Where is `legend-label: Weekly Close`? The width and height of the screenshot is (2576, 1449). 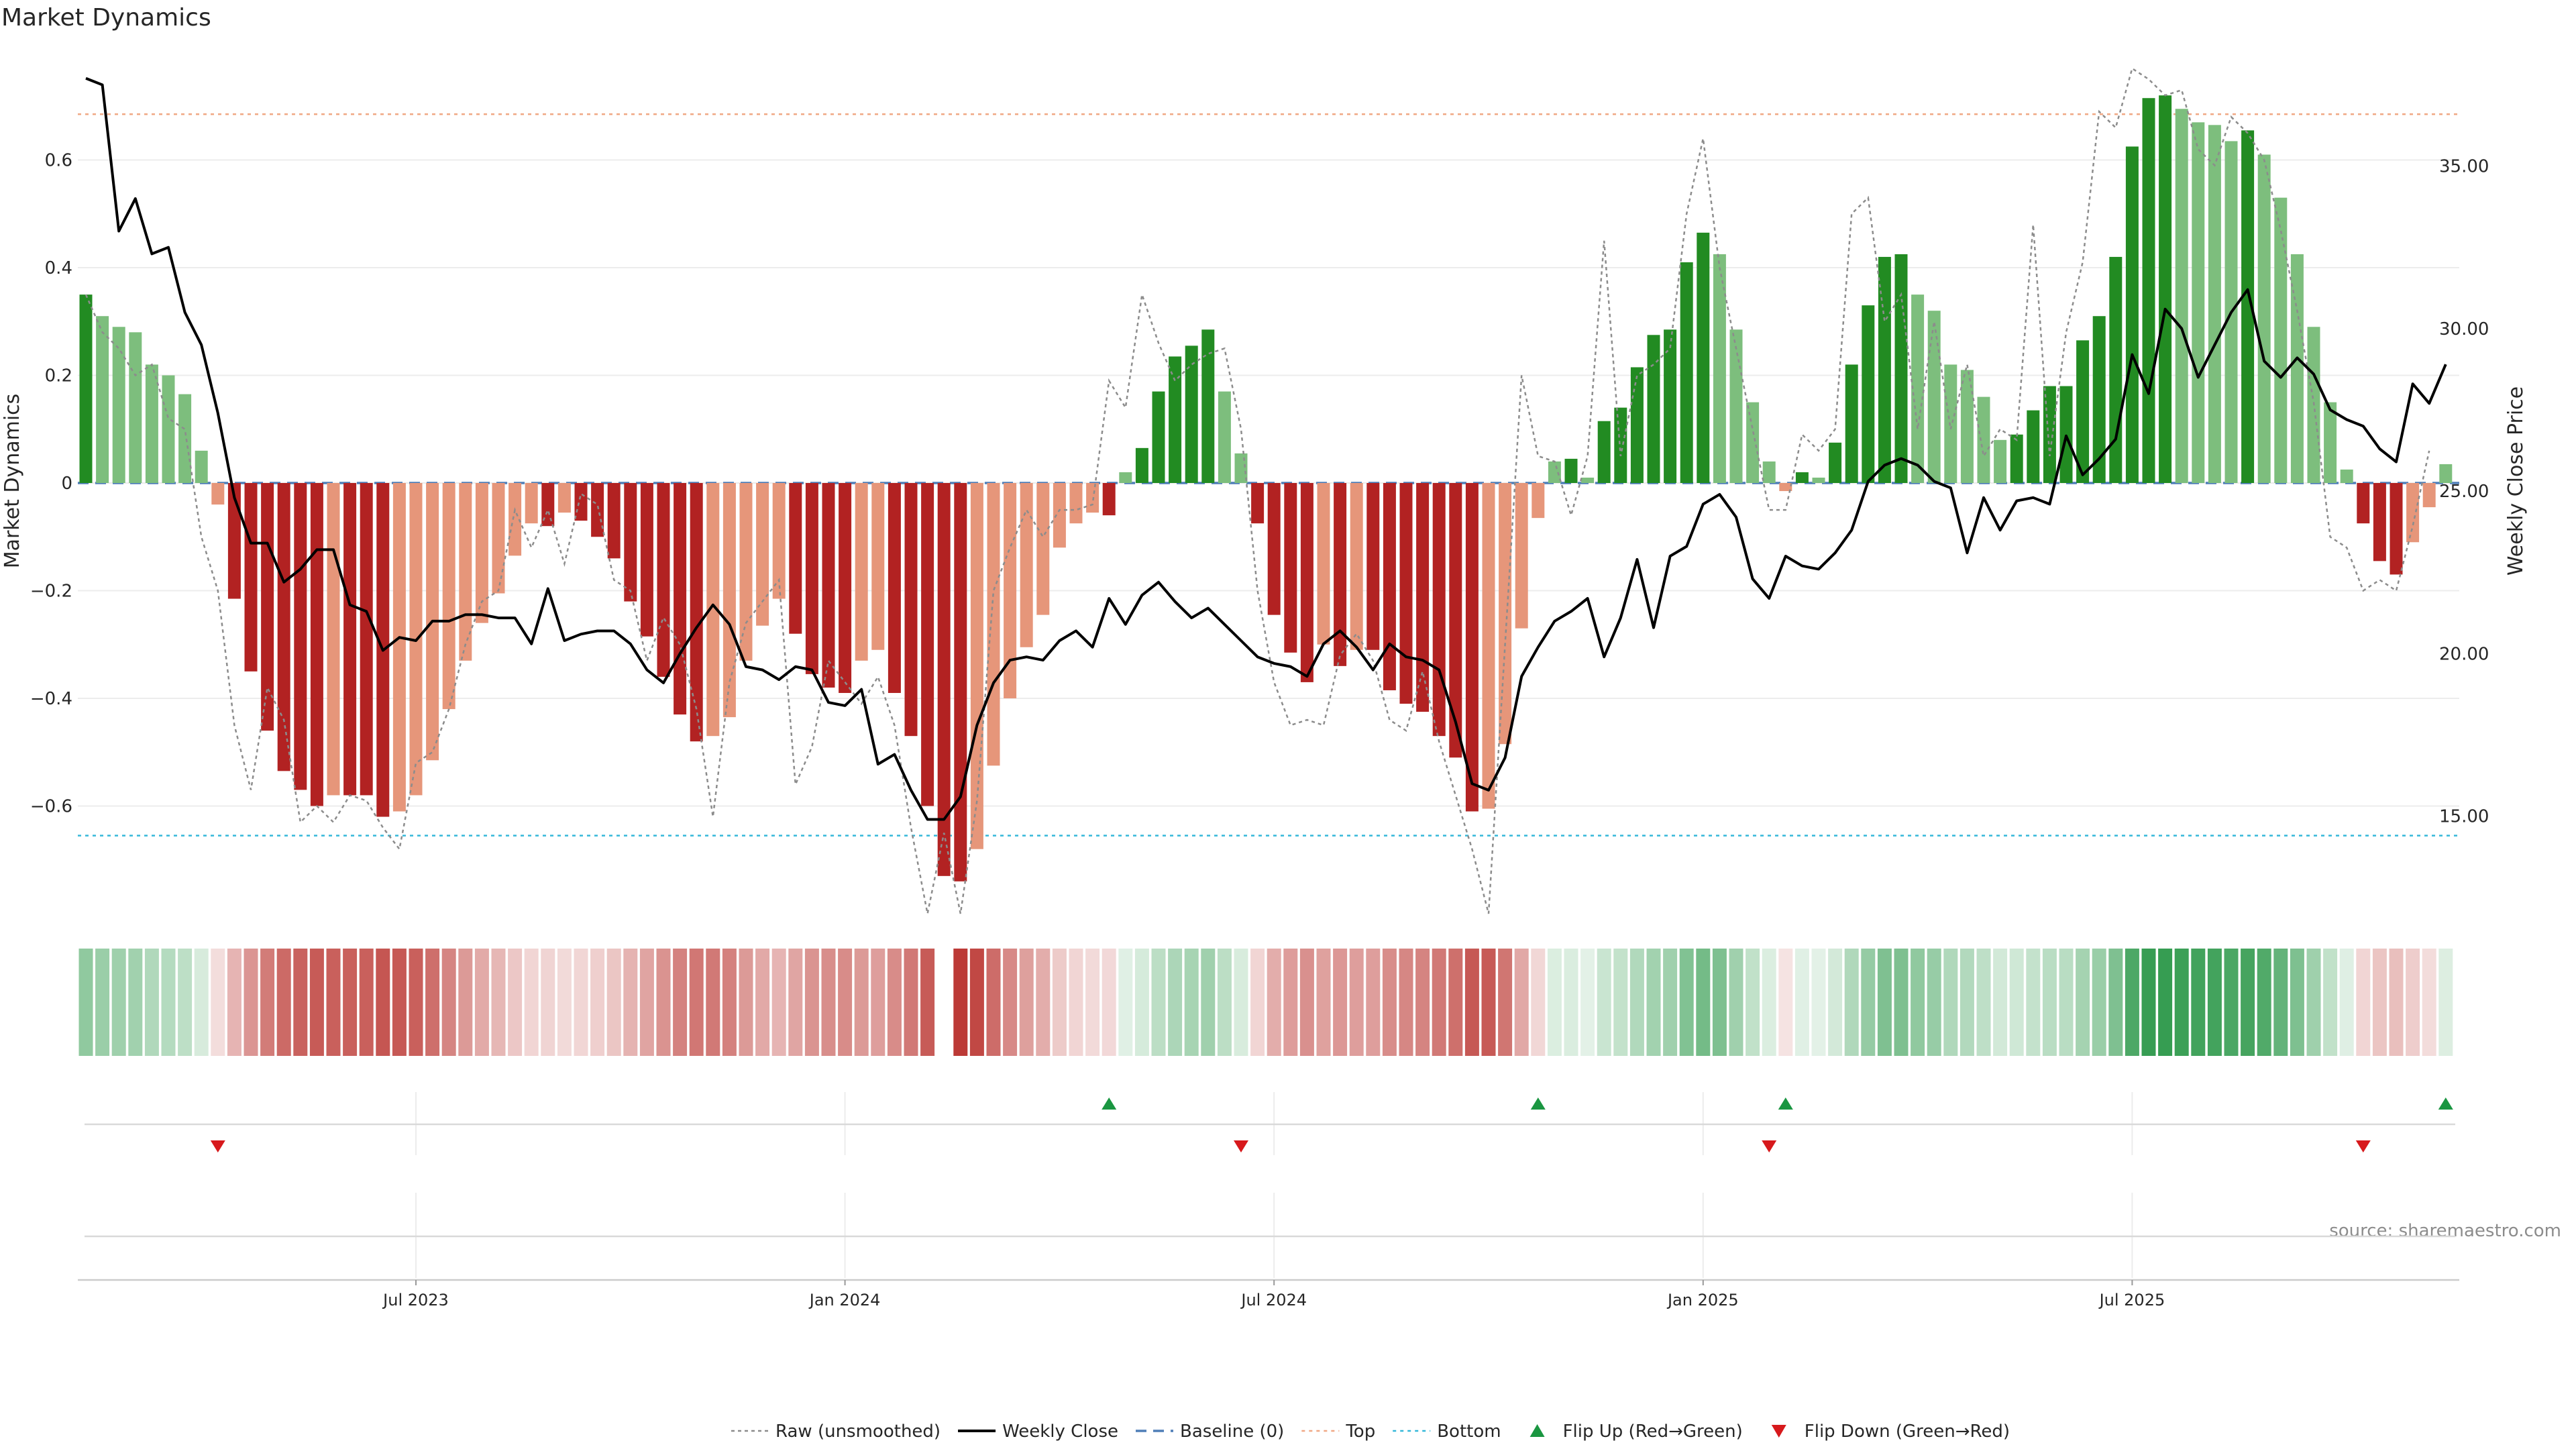 legend-label: Weekly Close is located at coordinates (1060, 1431).